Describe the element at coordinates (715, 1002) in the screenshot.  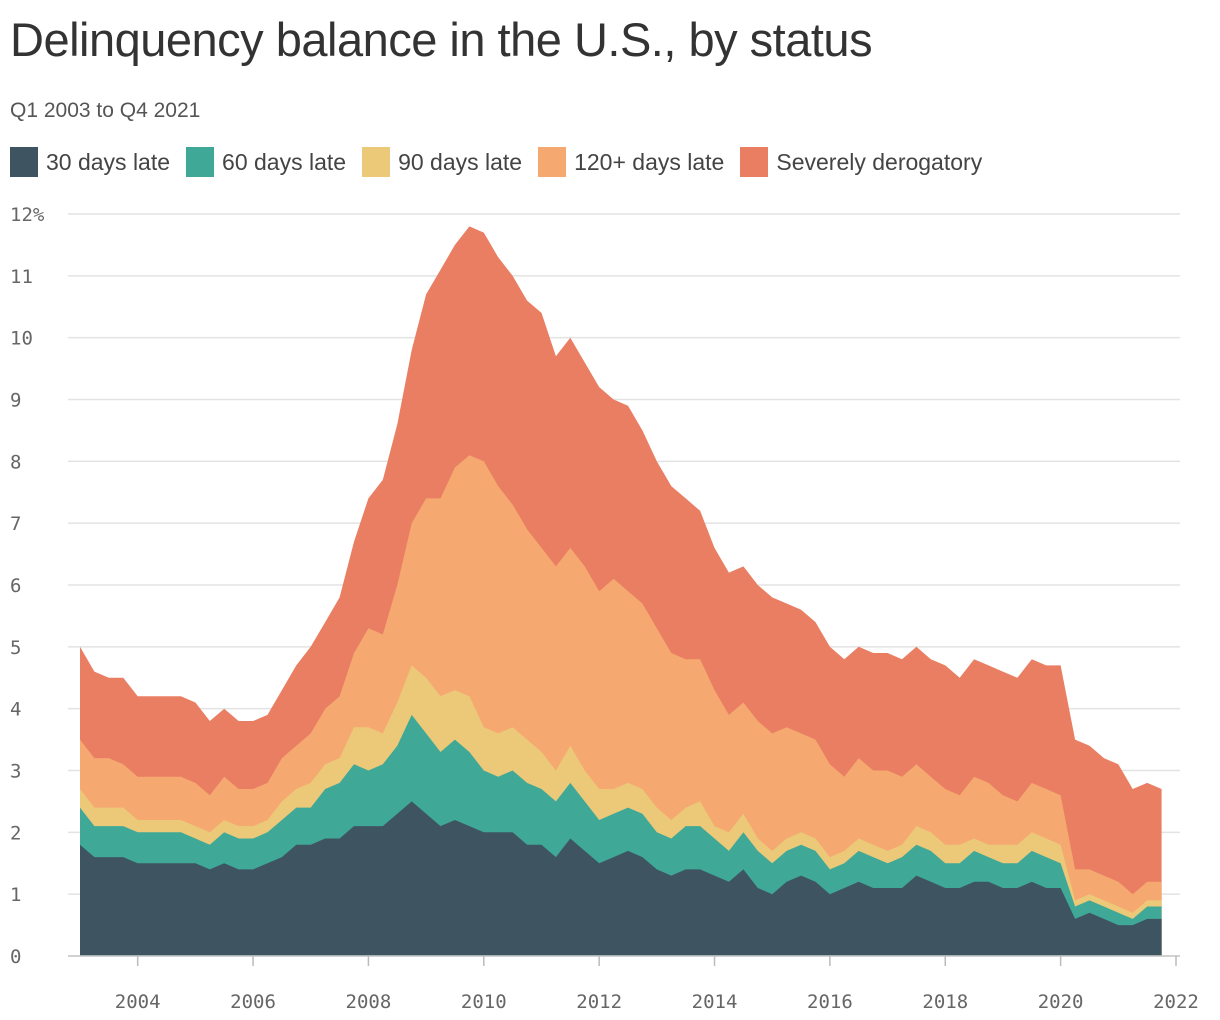
I see `x-tick-label: 2014` at that location.